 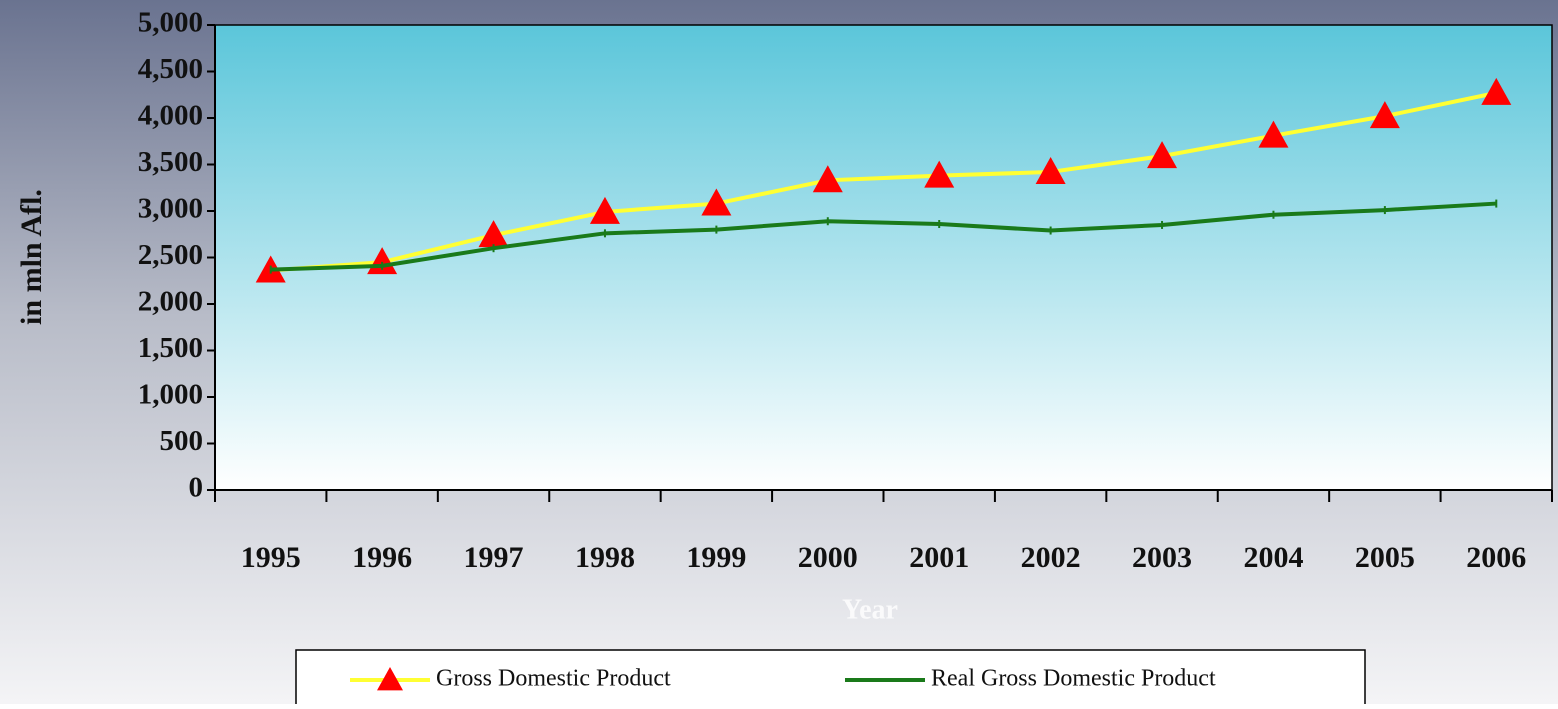 I want to click on x-tick-label: 1995, so click(x=271, y=557).